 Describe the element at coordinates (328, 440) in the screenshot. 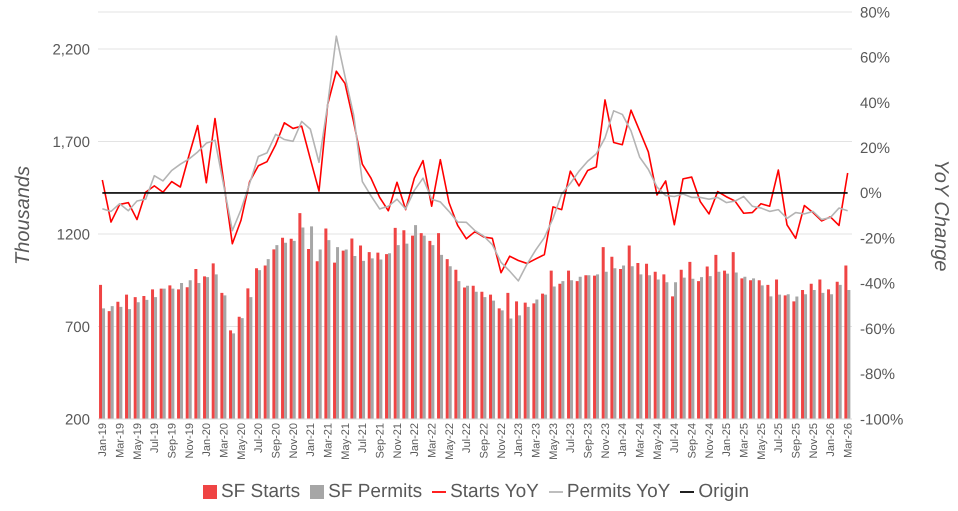

I see `x-tick-label: Mar-21` at that location.